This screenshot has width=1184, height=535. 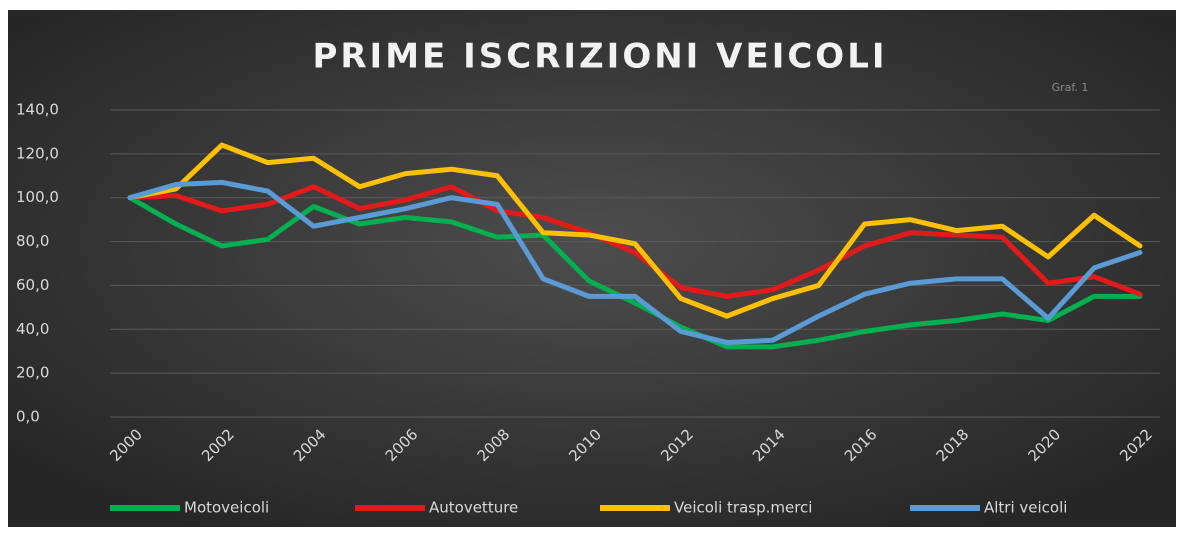 What do you see at coordinates (1025, 508) in the screenshot?
I see `legend-label: Altri veicoli` at bounding box center [1025, 508].